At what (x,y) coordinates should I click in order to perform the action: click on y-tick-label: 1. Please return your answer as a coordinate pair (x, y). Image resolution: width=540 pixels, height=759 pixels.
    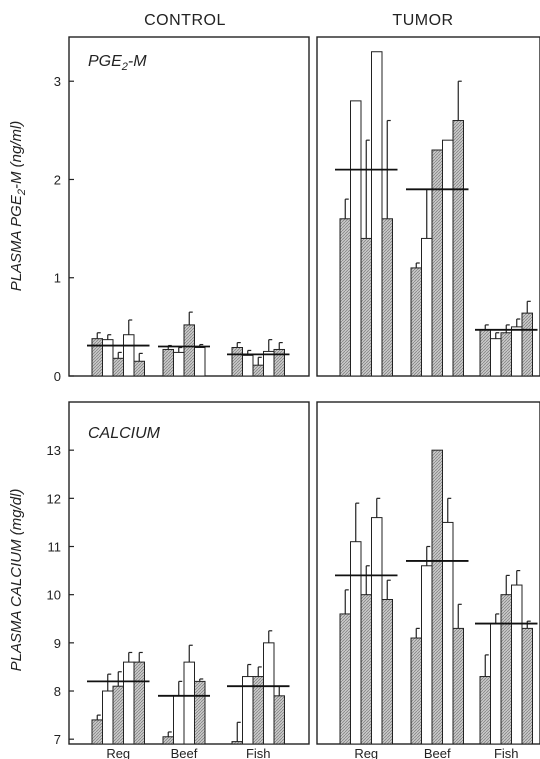
    Looking at the image, I should click on (57, 278).